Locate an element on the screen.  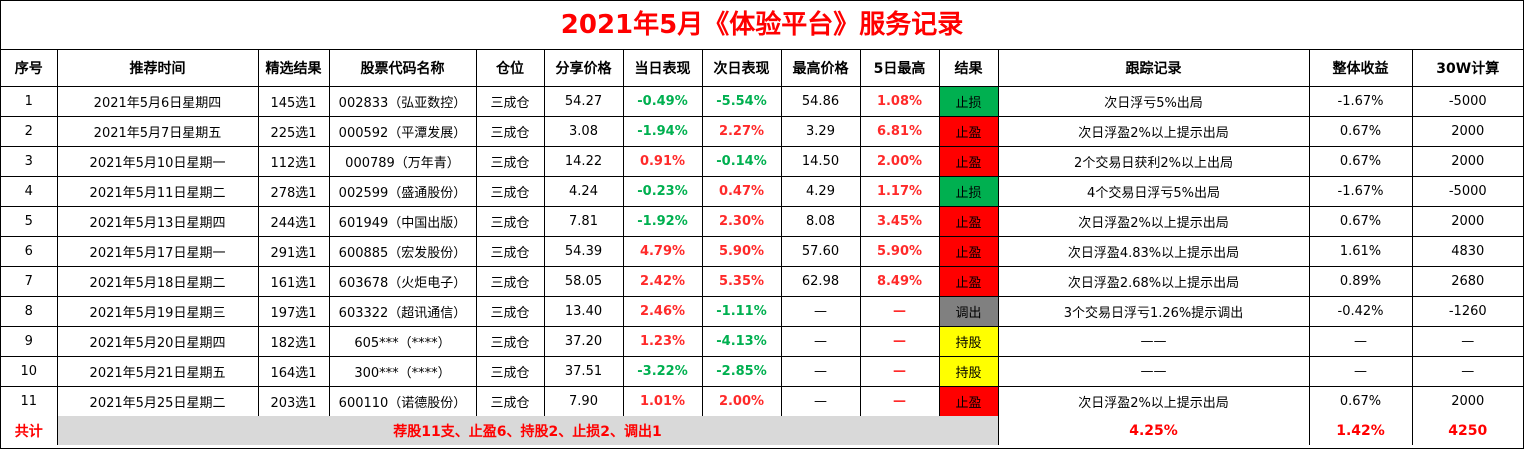
calc-cell: 4830 is located at coordinates (1467, 251).